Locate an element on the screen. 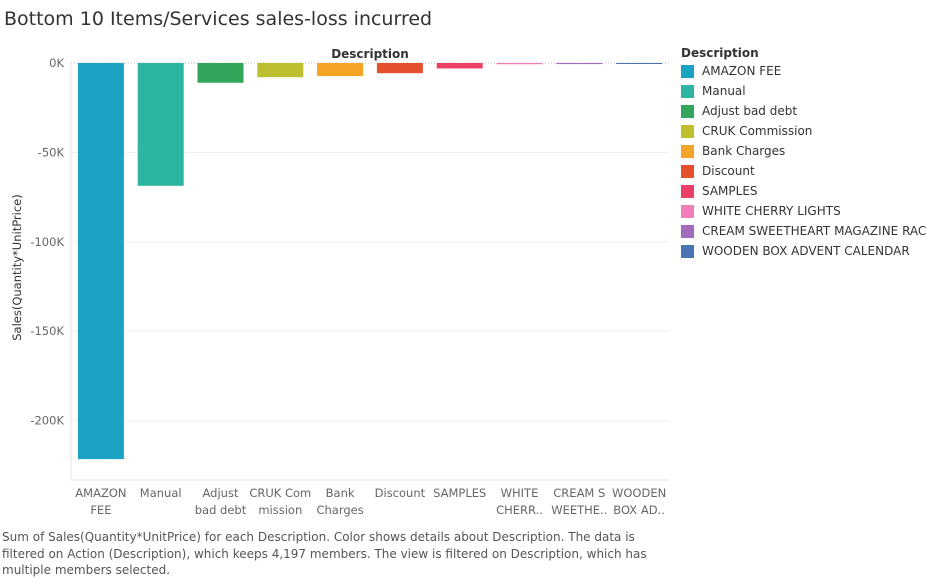  y-tick-label: -100K is located at coordinates (47, 242).